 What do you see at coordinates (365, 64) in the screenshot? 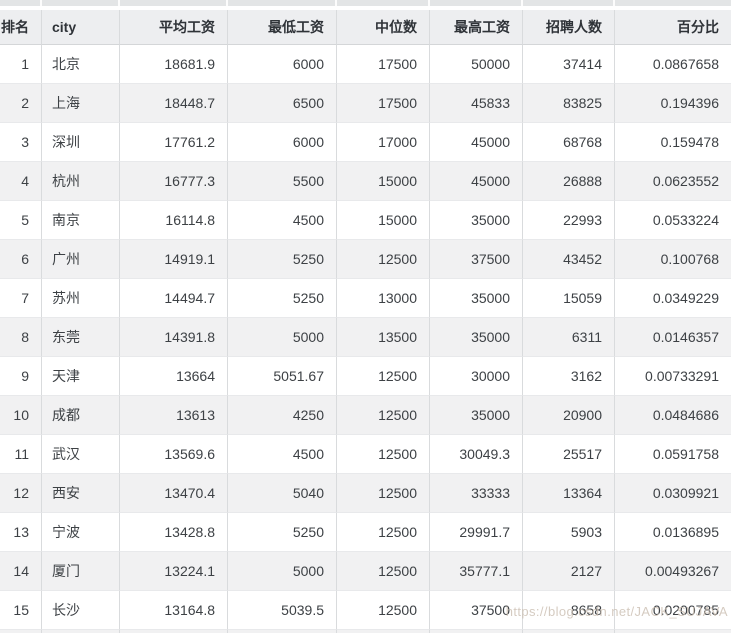
I see `table-row: 1 北京 18681.9 6000 17500 50000 37414 0.0867658` at bounding box center [365, 64].